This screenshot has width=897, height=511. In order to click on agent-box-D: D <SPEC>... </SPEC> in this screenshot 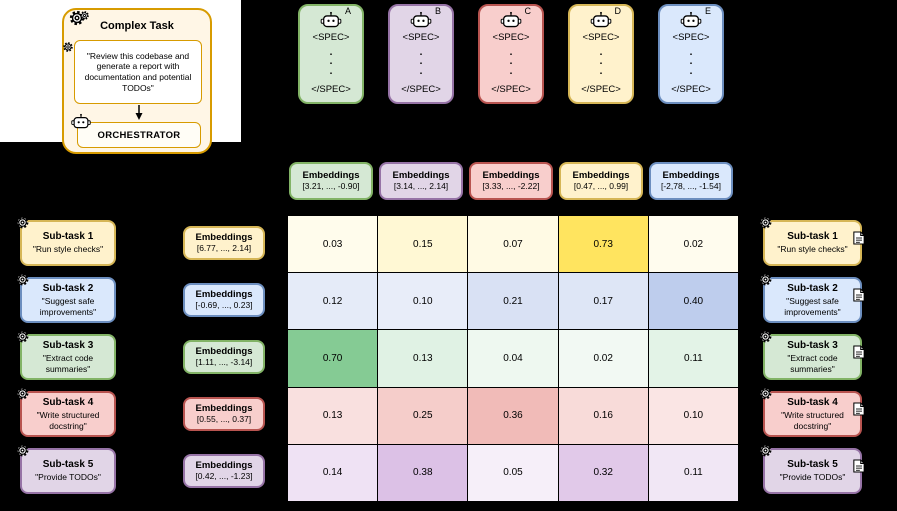, I will do `click(601, 54)`.